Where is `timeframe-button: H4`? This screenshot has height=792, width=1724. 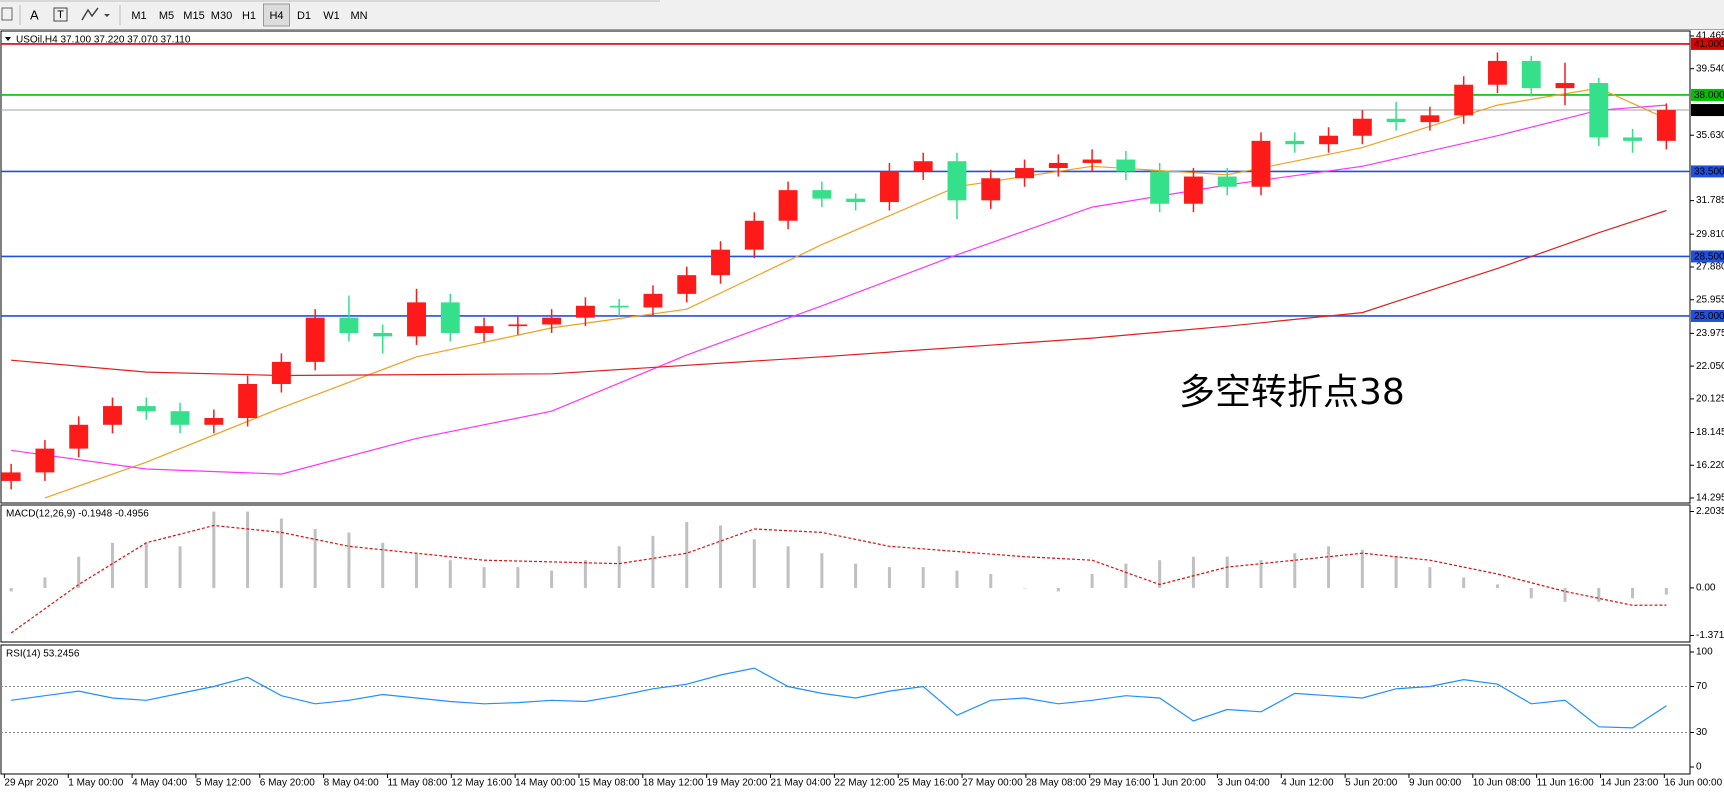 timeframe-button: H4 is located at coordinates (276, 16).